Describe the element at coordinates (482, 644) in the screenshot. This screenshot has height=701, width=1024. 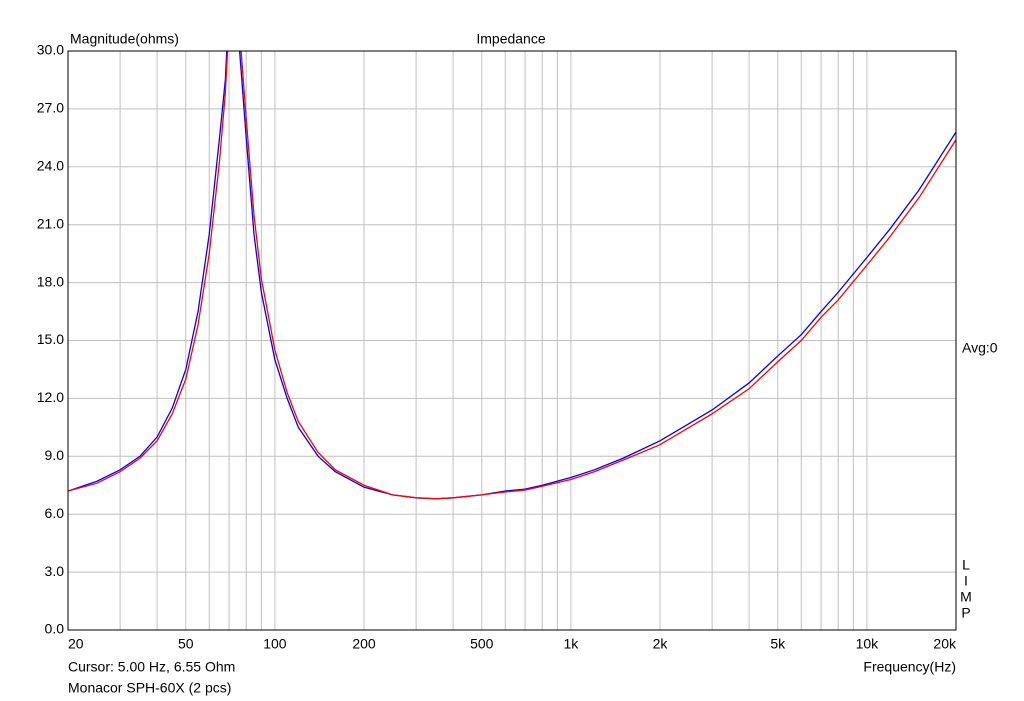
I see `x-tick-label: 500` at that location.